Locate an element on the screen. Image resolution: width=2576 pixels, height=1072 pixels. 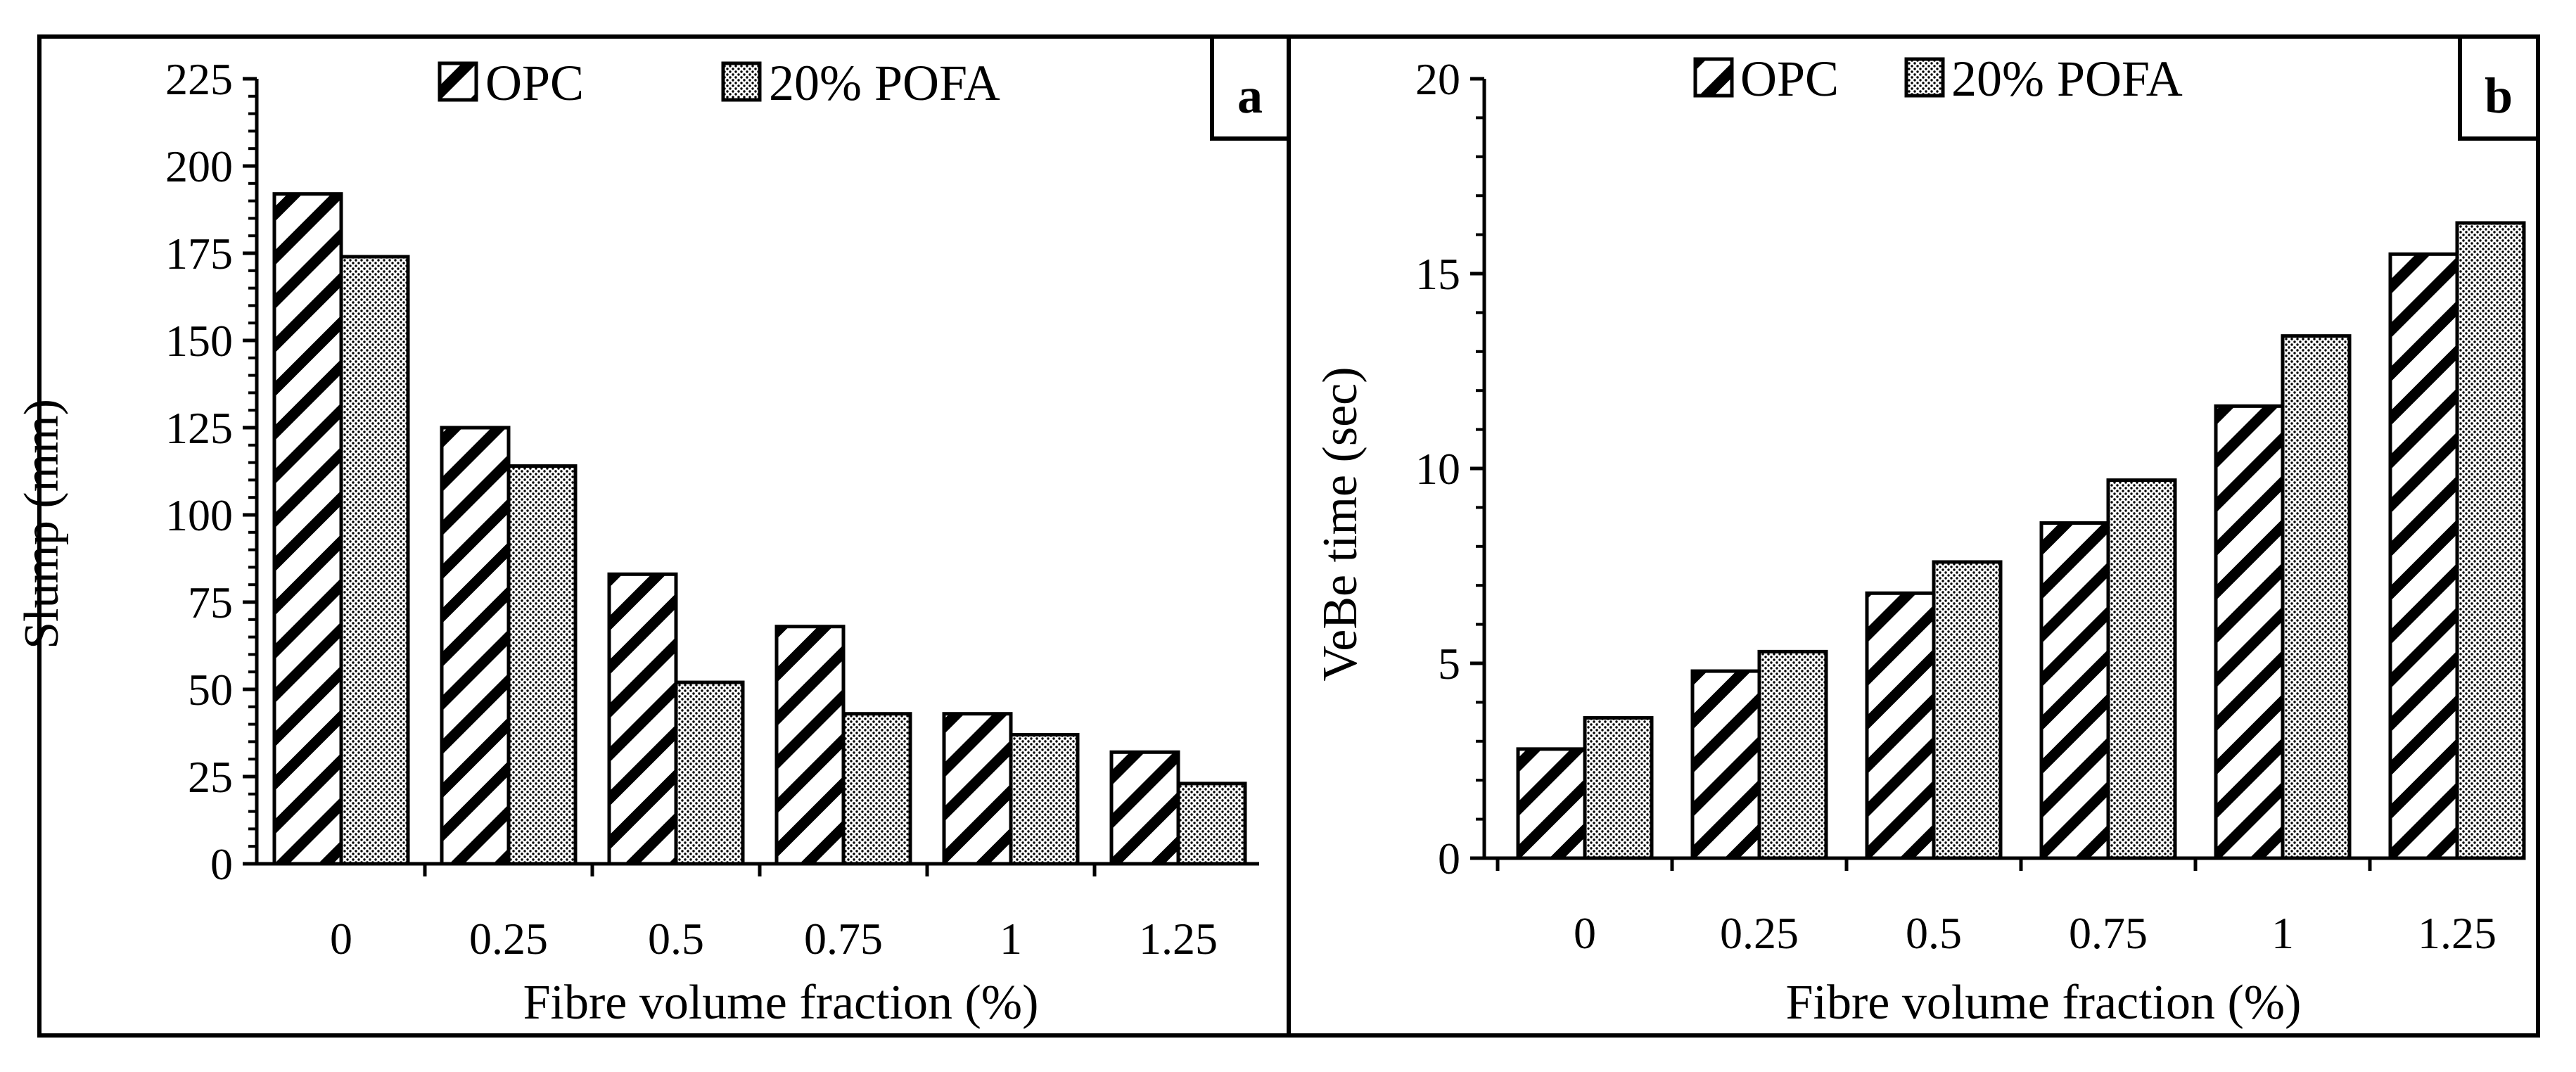
panel-a-y-tick-label: 125 is located at coordinates (199, 428).